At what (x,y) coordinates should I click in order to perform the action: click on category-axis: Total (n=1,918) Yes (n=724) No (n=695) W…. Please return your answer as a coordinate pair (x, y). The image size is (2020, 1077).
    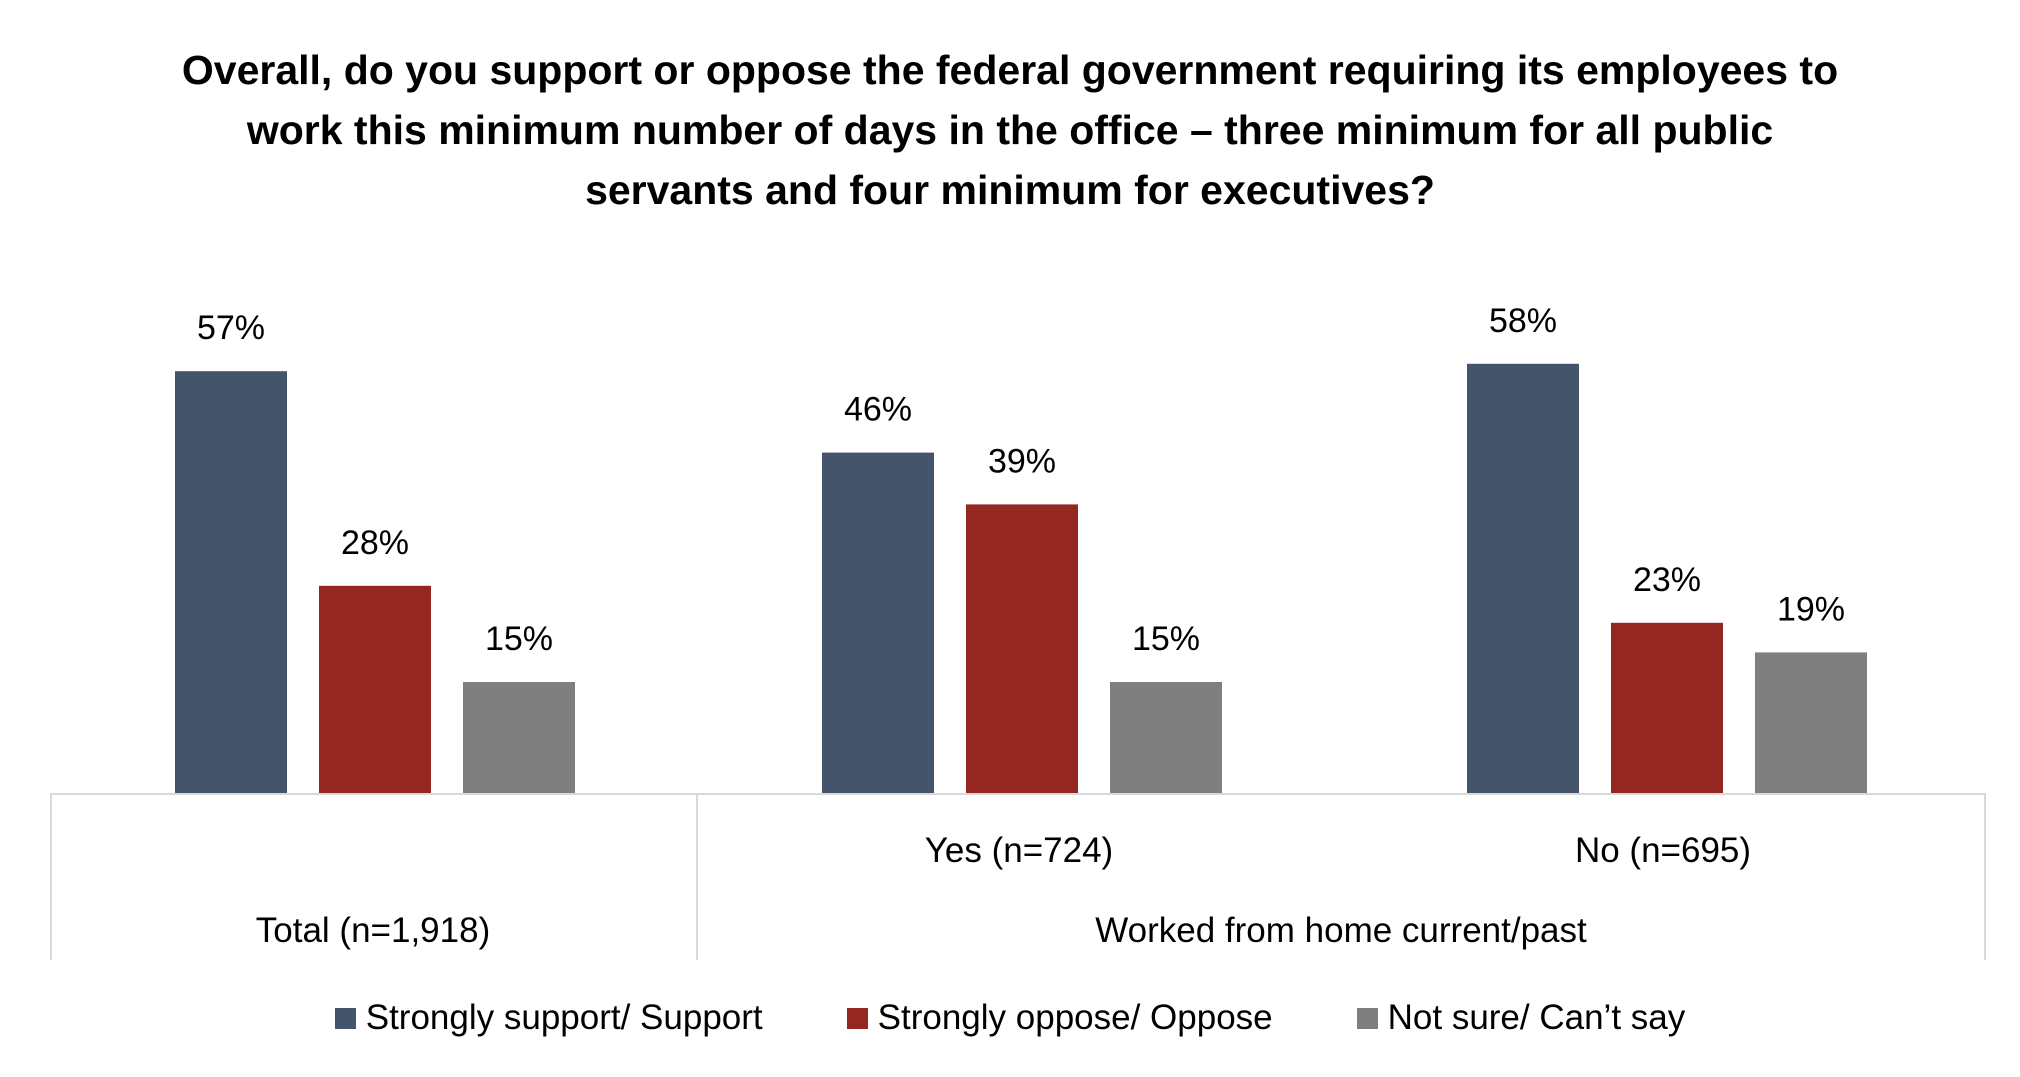
    Looking at the image, I should click on (1018, 876).